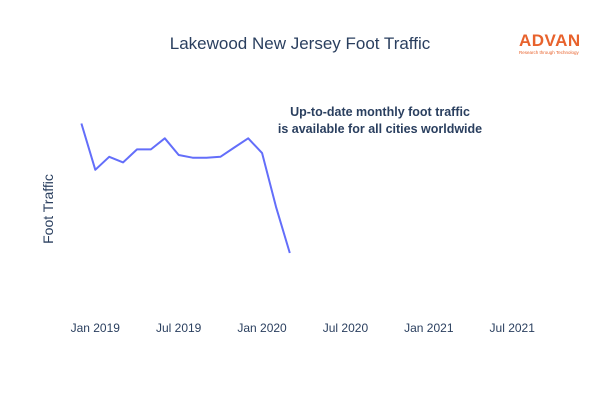 This screenshot has height=400, width=600. I want to click on x-tick-label: Jul 2021, so click(513, 328).